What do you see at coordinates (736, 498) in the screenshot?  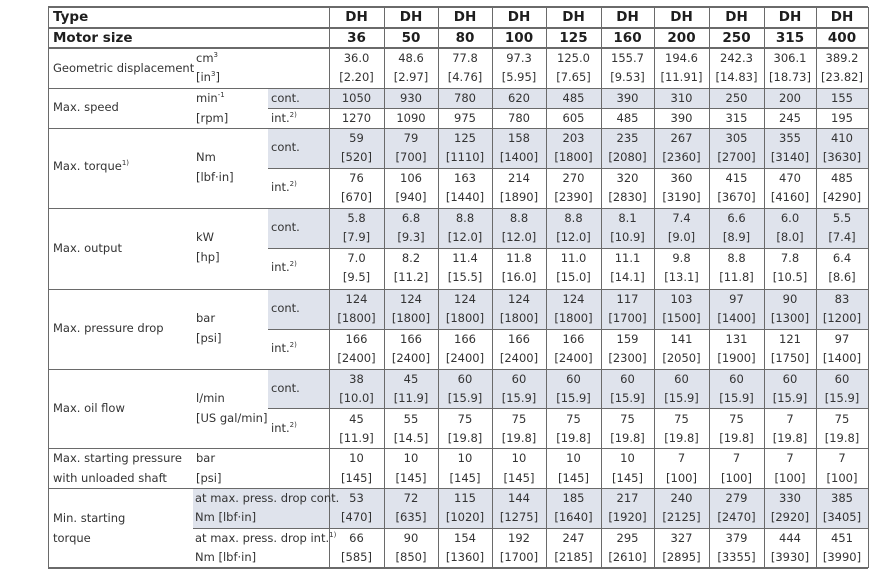 I see `min-torque-cont-value: 279` at bounding box center [736, 498].